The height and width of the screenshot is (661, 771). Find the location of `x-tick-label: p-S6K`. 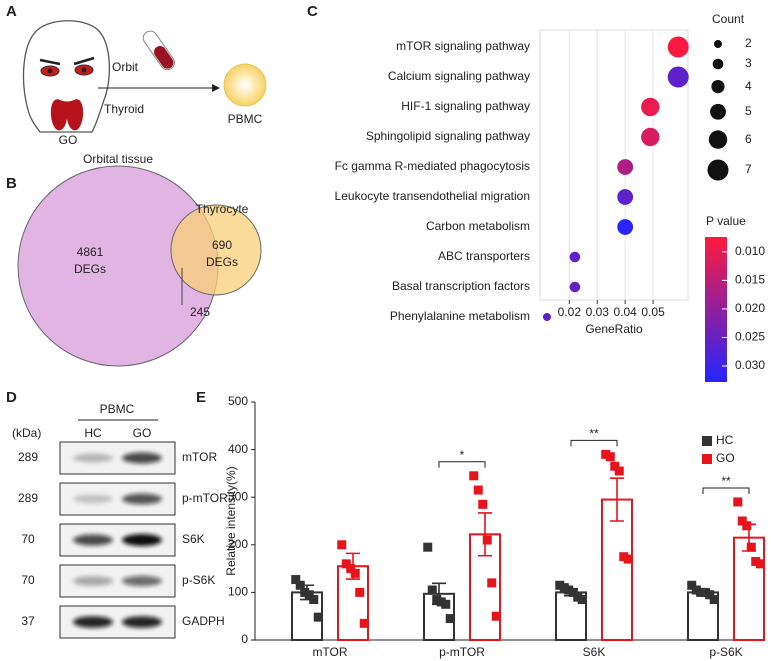

x-tick-label: p-S6K is located at coordinates (725, 652).